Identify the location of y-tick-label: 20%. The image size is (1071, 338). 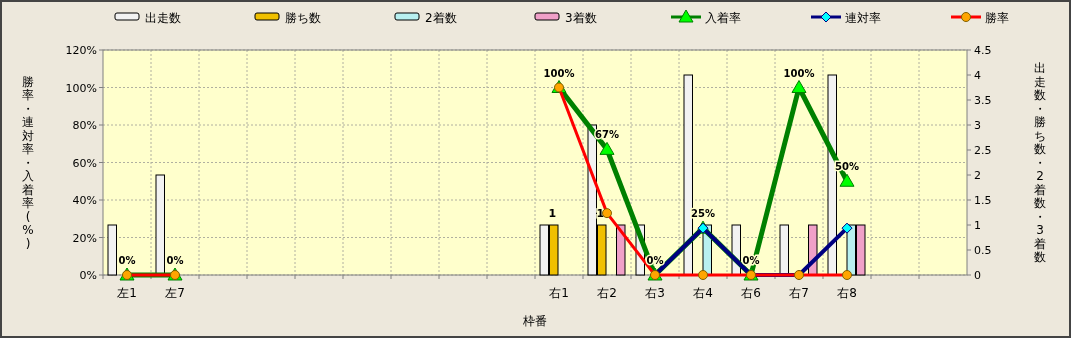
(84, 238).